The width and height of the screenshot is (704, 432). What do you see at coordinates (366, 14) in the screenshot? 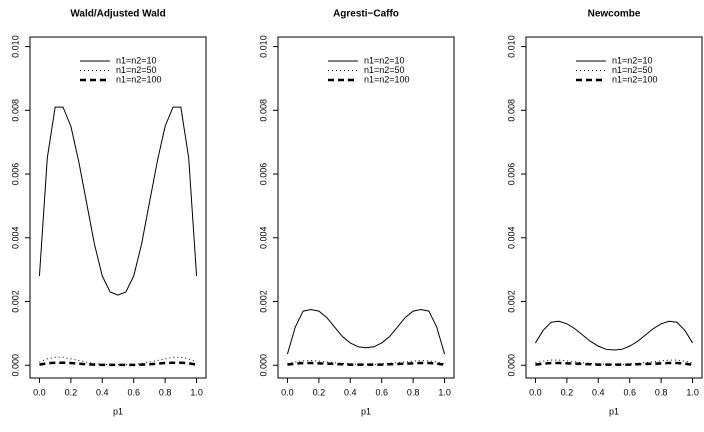
I see `chart-title: Agresti−Caffo` at bounding box center [366, 14].